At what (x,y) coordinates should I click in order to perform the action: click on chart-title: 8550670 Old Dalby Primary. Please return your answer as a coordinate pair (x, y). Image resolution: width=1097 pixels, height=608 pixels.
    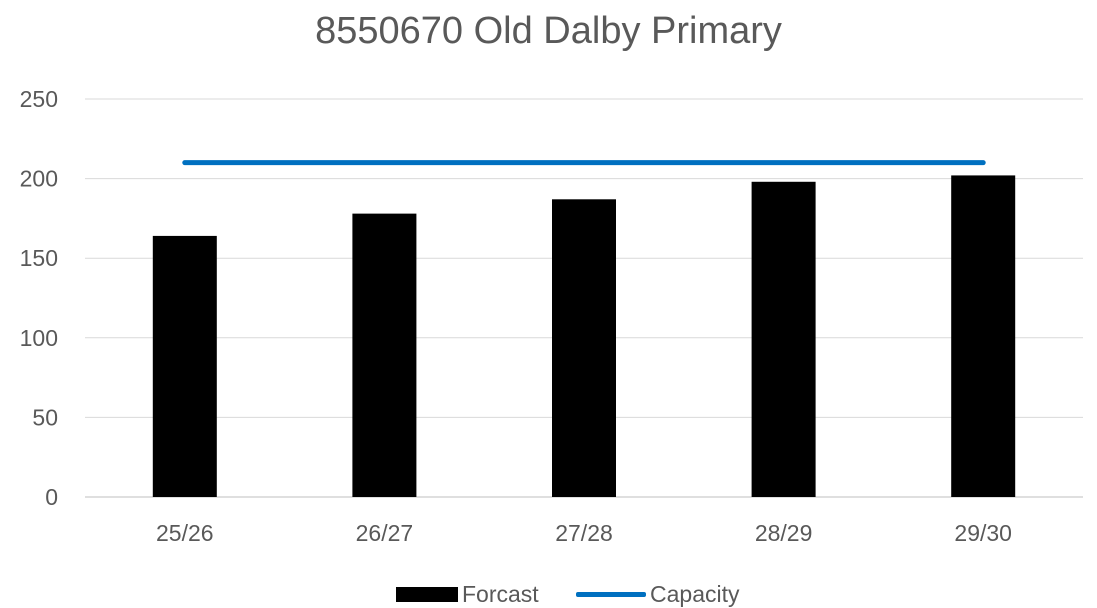
    Looking at the image, I should click on (548, 31).